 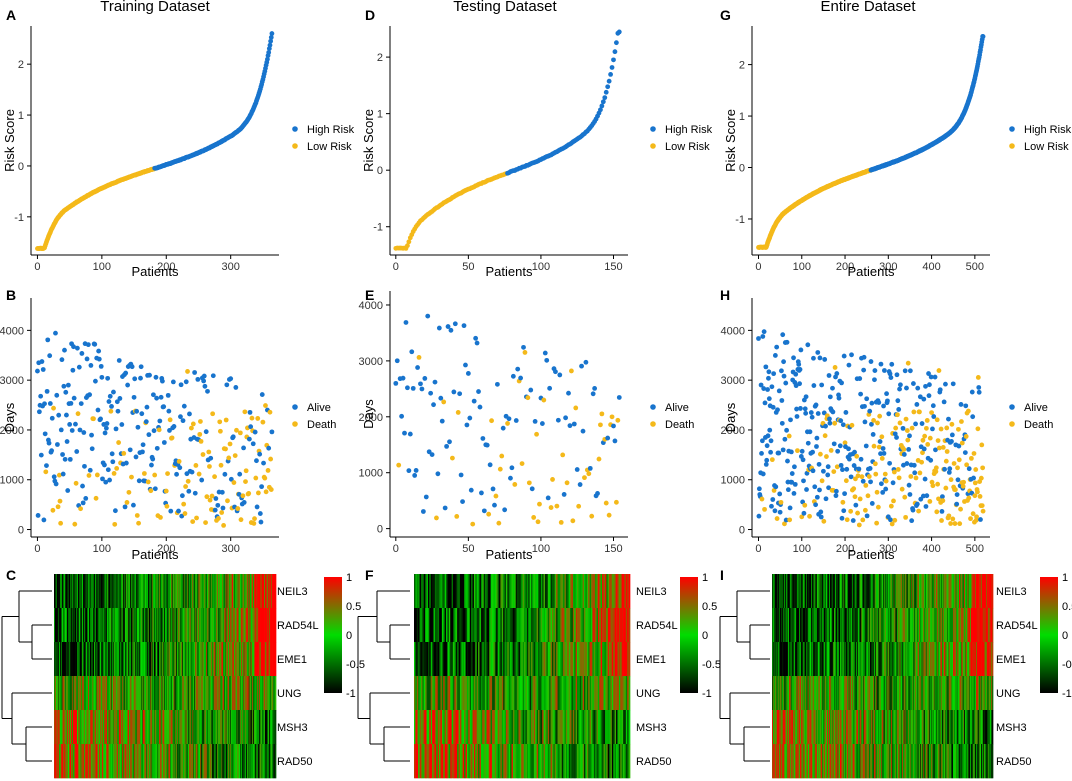 I want to click on panel-letter: D, so click(x=370, y=15).